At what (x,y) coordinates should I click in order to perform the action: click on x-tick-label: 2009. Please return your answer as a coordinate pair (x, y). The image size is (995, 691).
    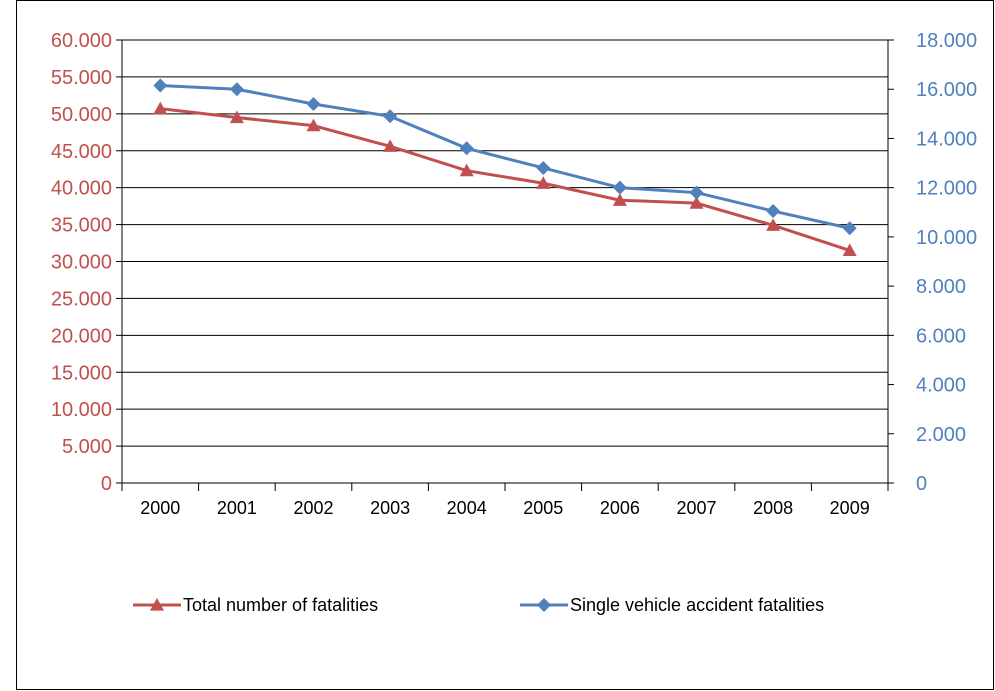
    Looking at the image, I should click on (850, 508).